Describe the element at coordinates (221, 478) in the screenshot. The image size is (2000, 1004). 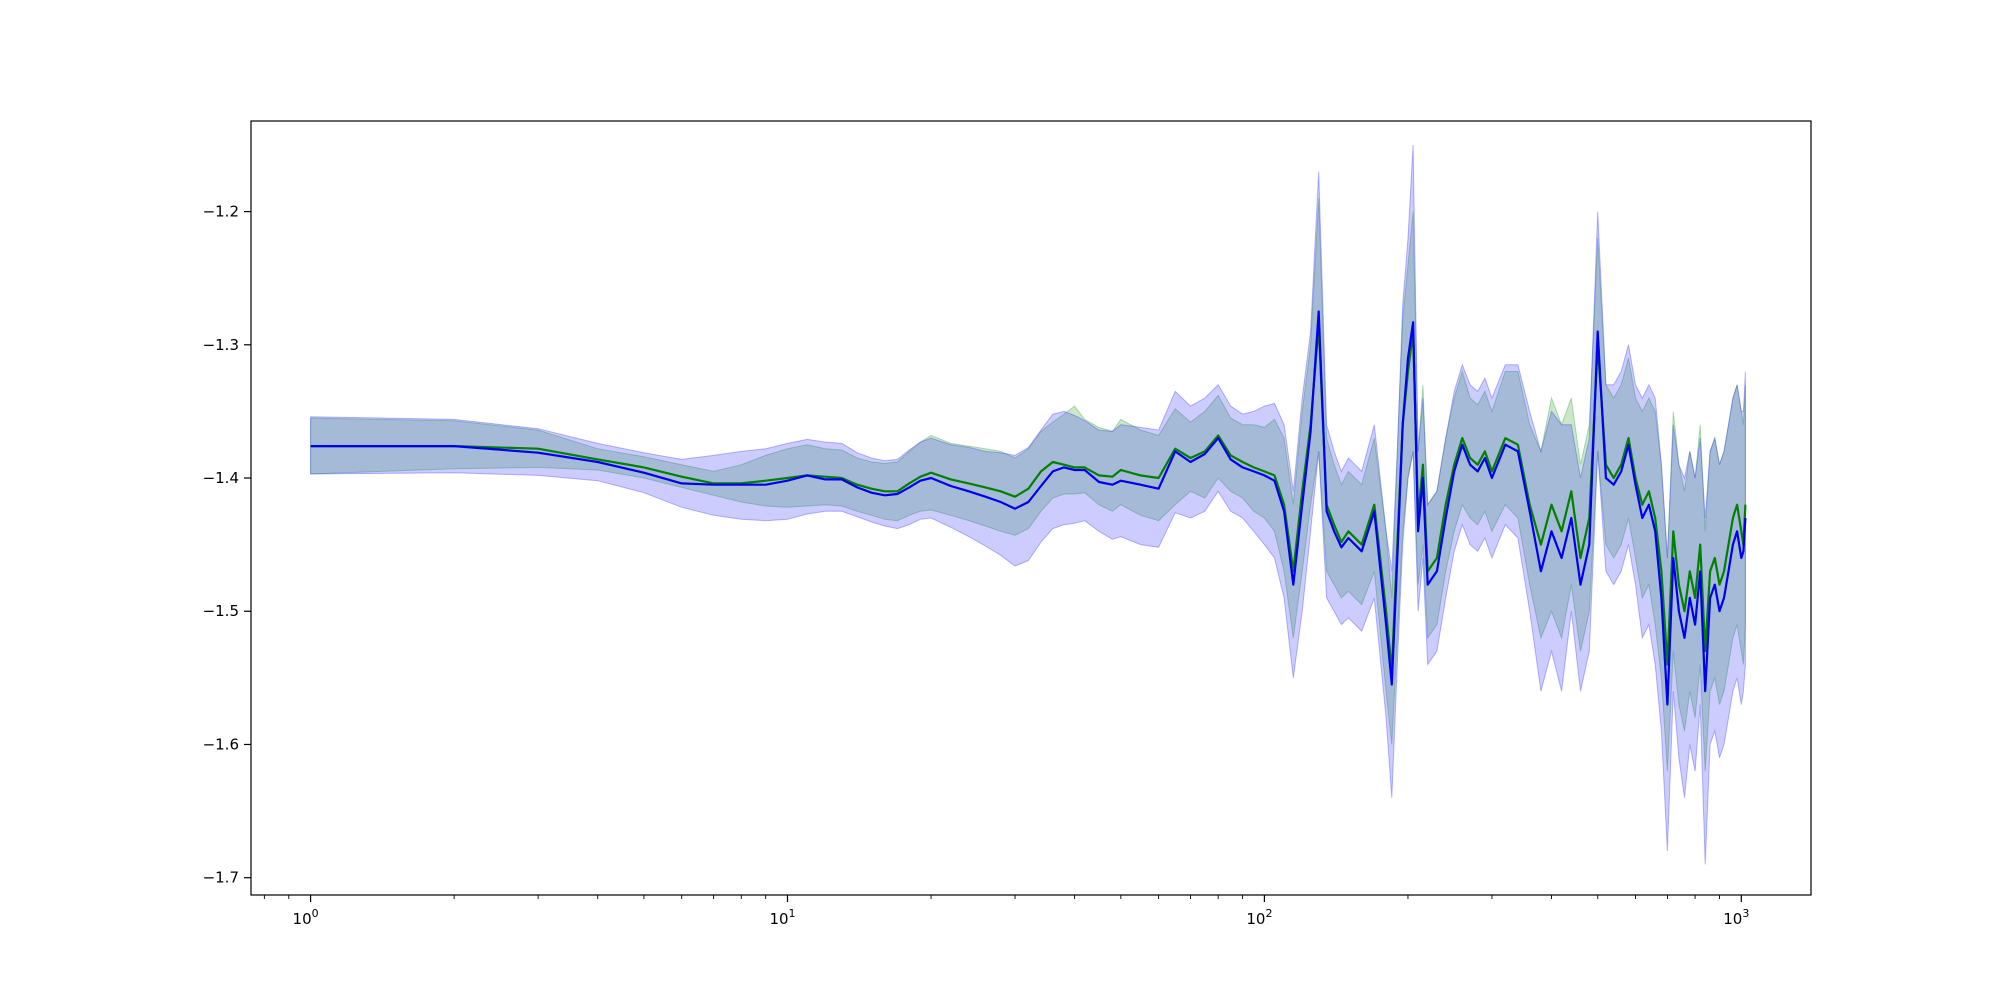
I see `y-tick-label: −1.4` at that location.